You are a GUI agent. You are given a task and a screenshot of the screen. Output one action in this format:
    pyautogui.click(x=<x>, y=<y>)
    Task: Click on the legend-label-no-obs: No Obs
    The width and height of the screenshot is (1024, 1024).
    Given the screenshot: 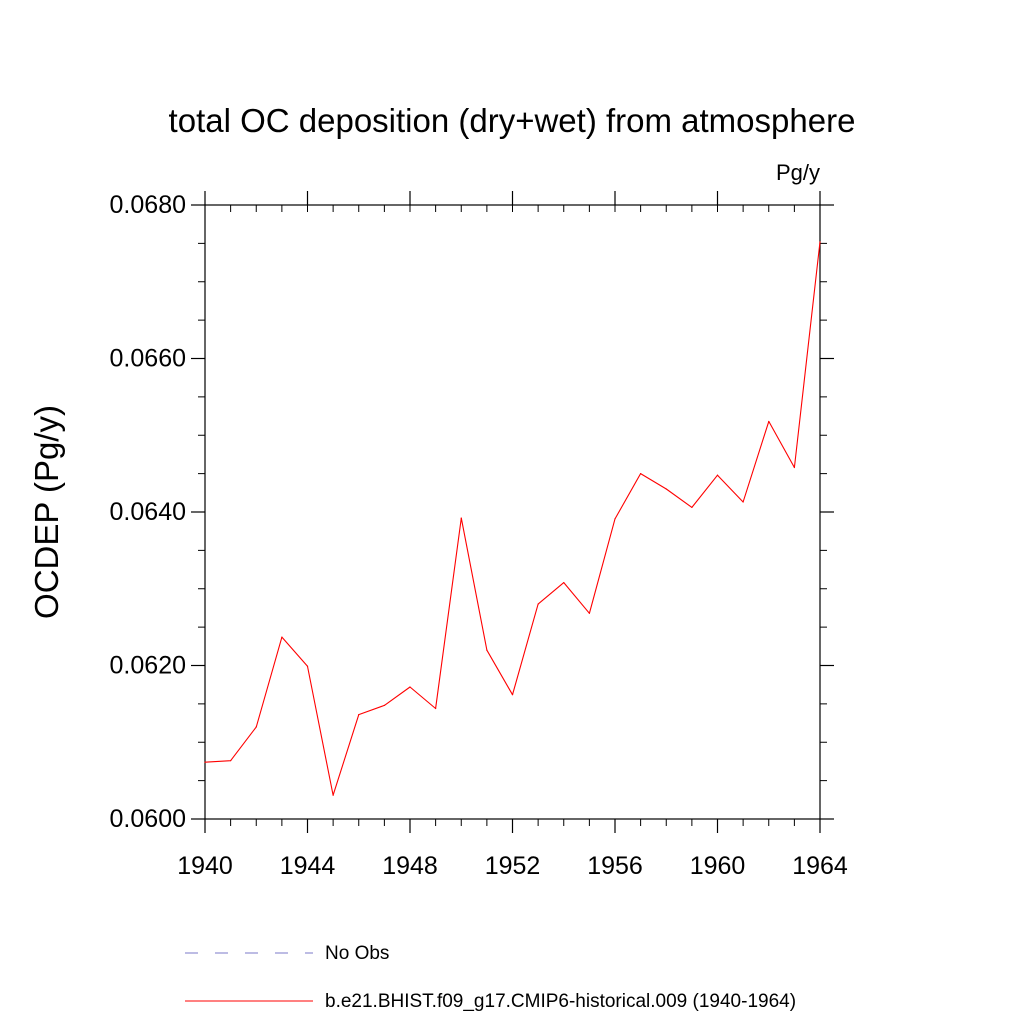 What is the action you would take?
    pyautogui.click(x=357, y=953)
    